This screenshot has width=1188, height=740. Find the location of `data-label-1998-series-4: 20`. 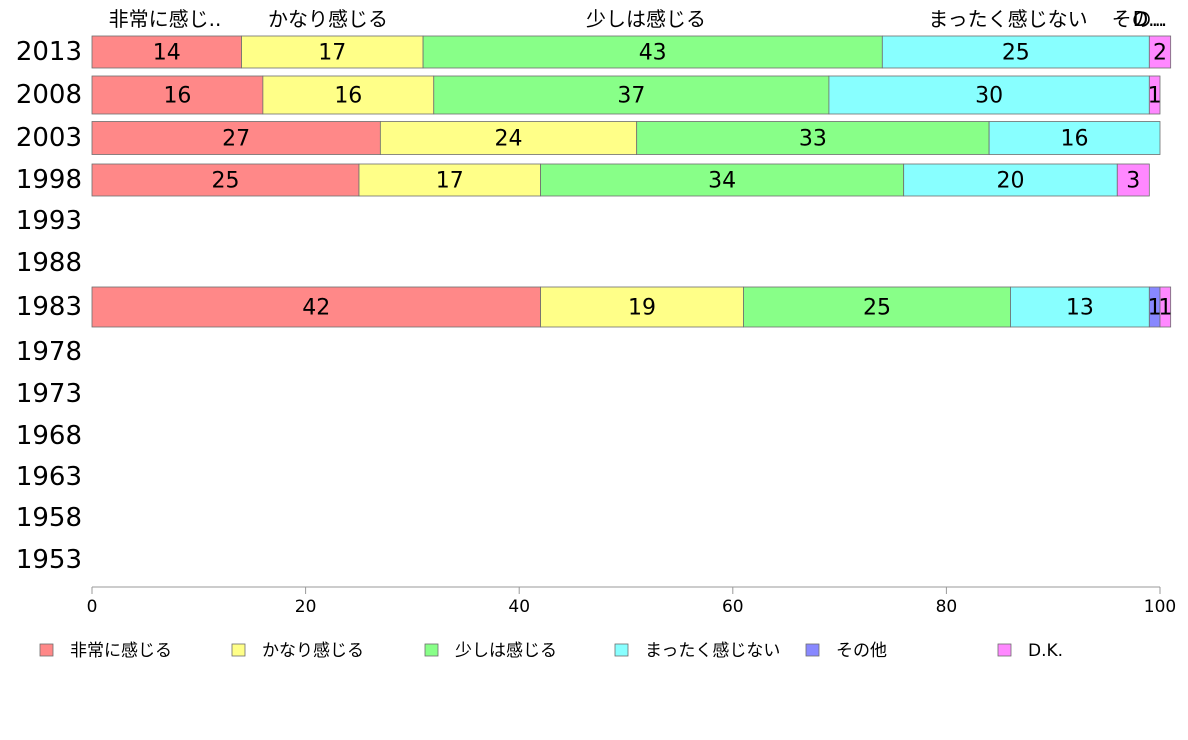

data-label-1998-series-4: 20 is located at coordinates (1010, 181).